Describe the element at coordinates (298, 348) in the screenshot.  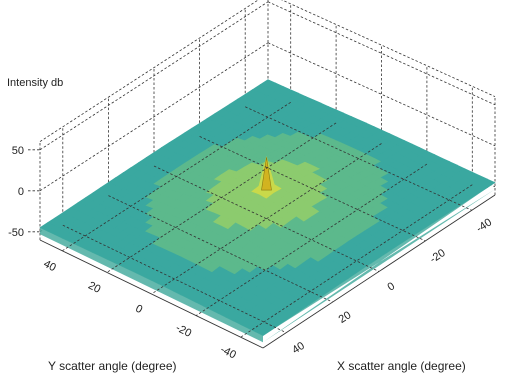
I see `x-tick-label: 40` at that location.